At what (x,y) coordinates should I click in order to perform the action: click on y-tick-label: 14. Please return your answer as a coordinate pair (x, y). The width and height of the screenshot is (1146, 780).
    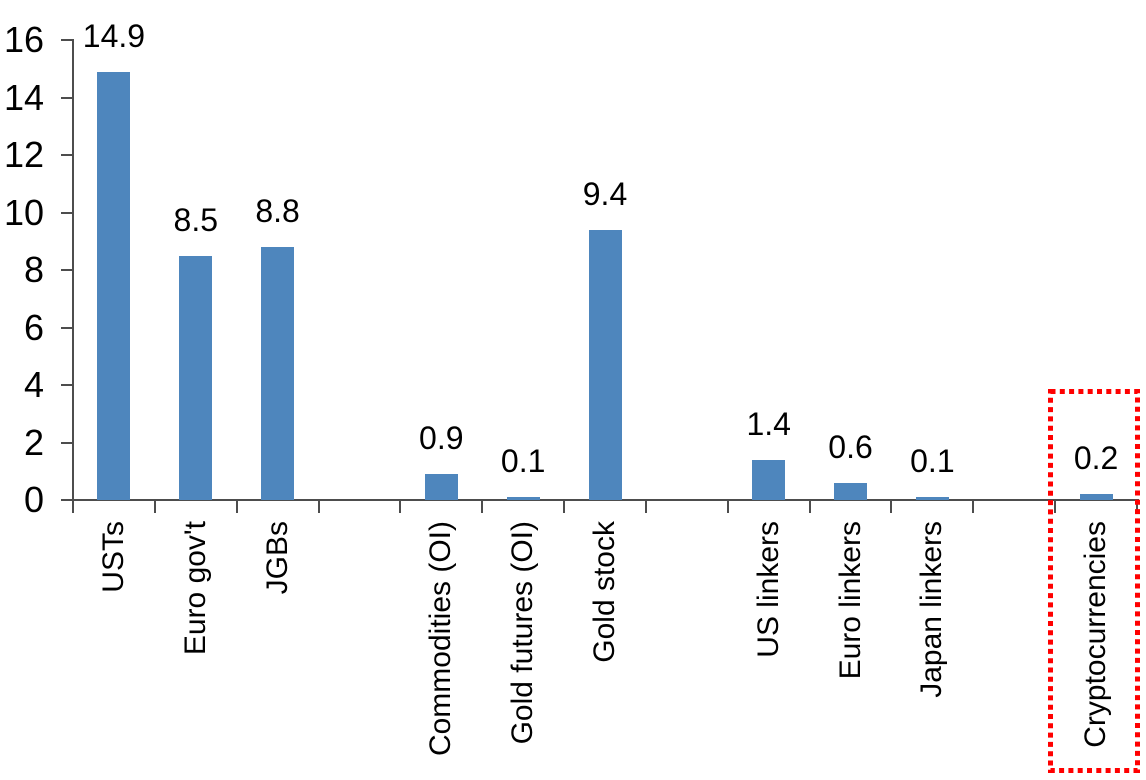
    Looking at the image, I should click on (23, 97).